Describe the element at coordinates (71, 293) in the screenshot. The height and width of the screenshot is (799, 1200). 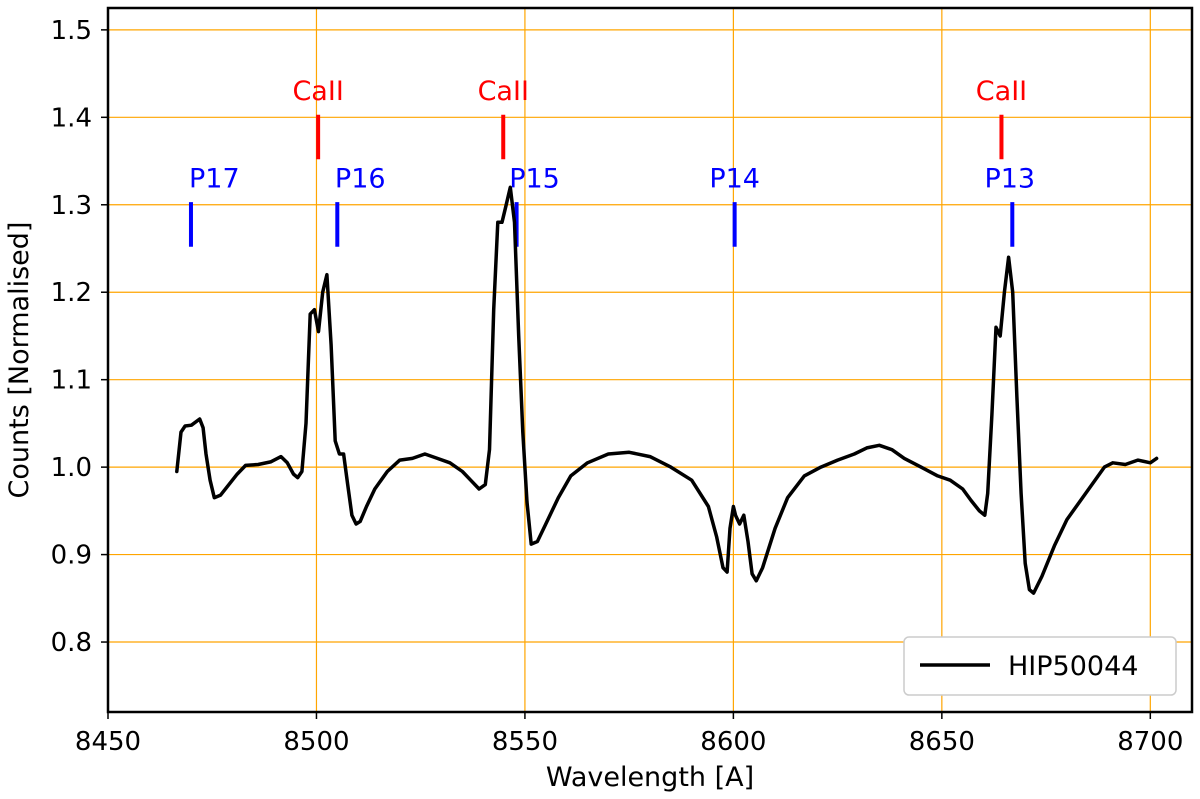
I see `y-tick-label: 1.2` at that location.